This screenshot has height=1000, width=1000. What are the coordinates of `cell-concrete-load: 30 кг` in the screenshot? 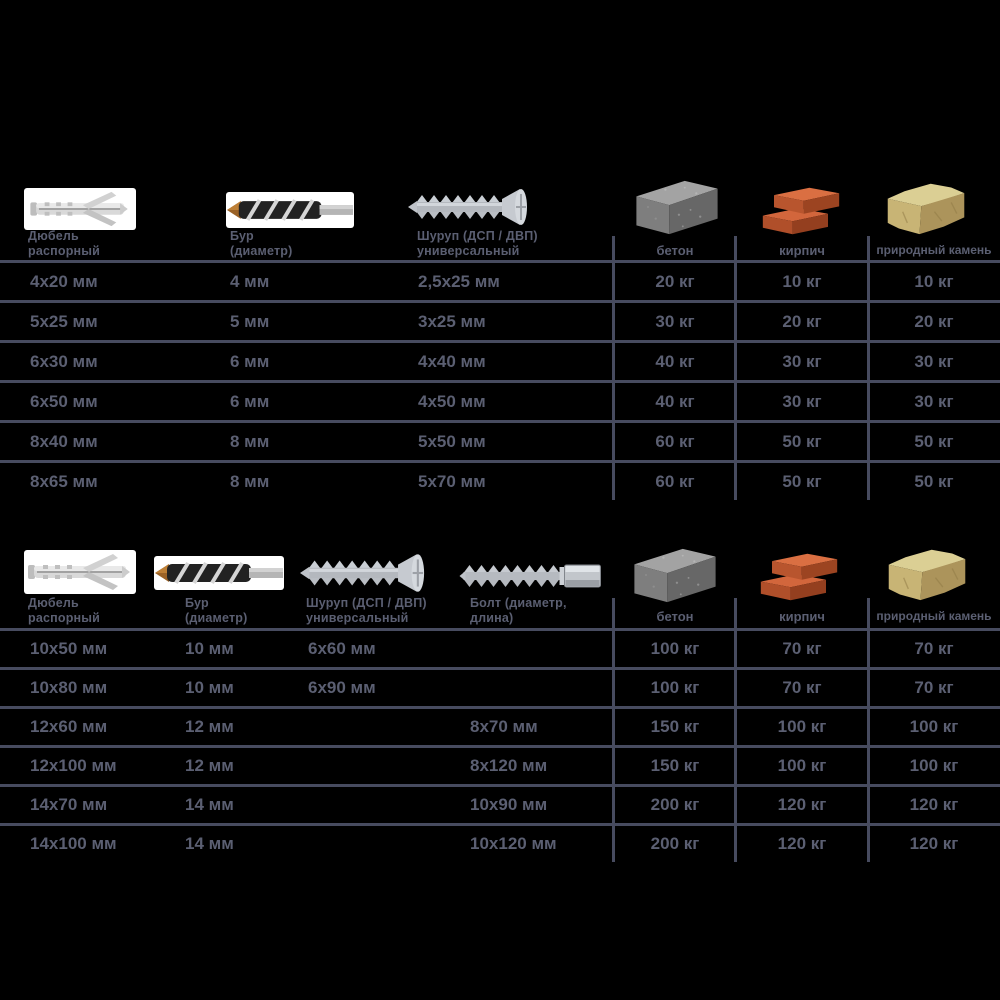 It's located at (675, 321).